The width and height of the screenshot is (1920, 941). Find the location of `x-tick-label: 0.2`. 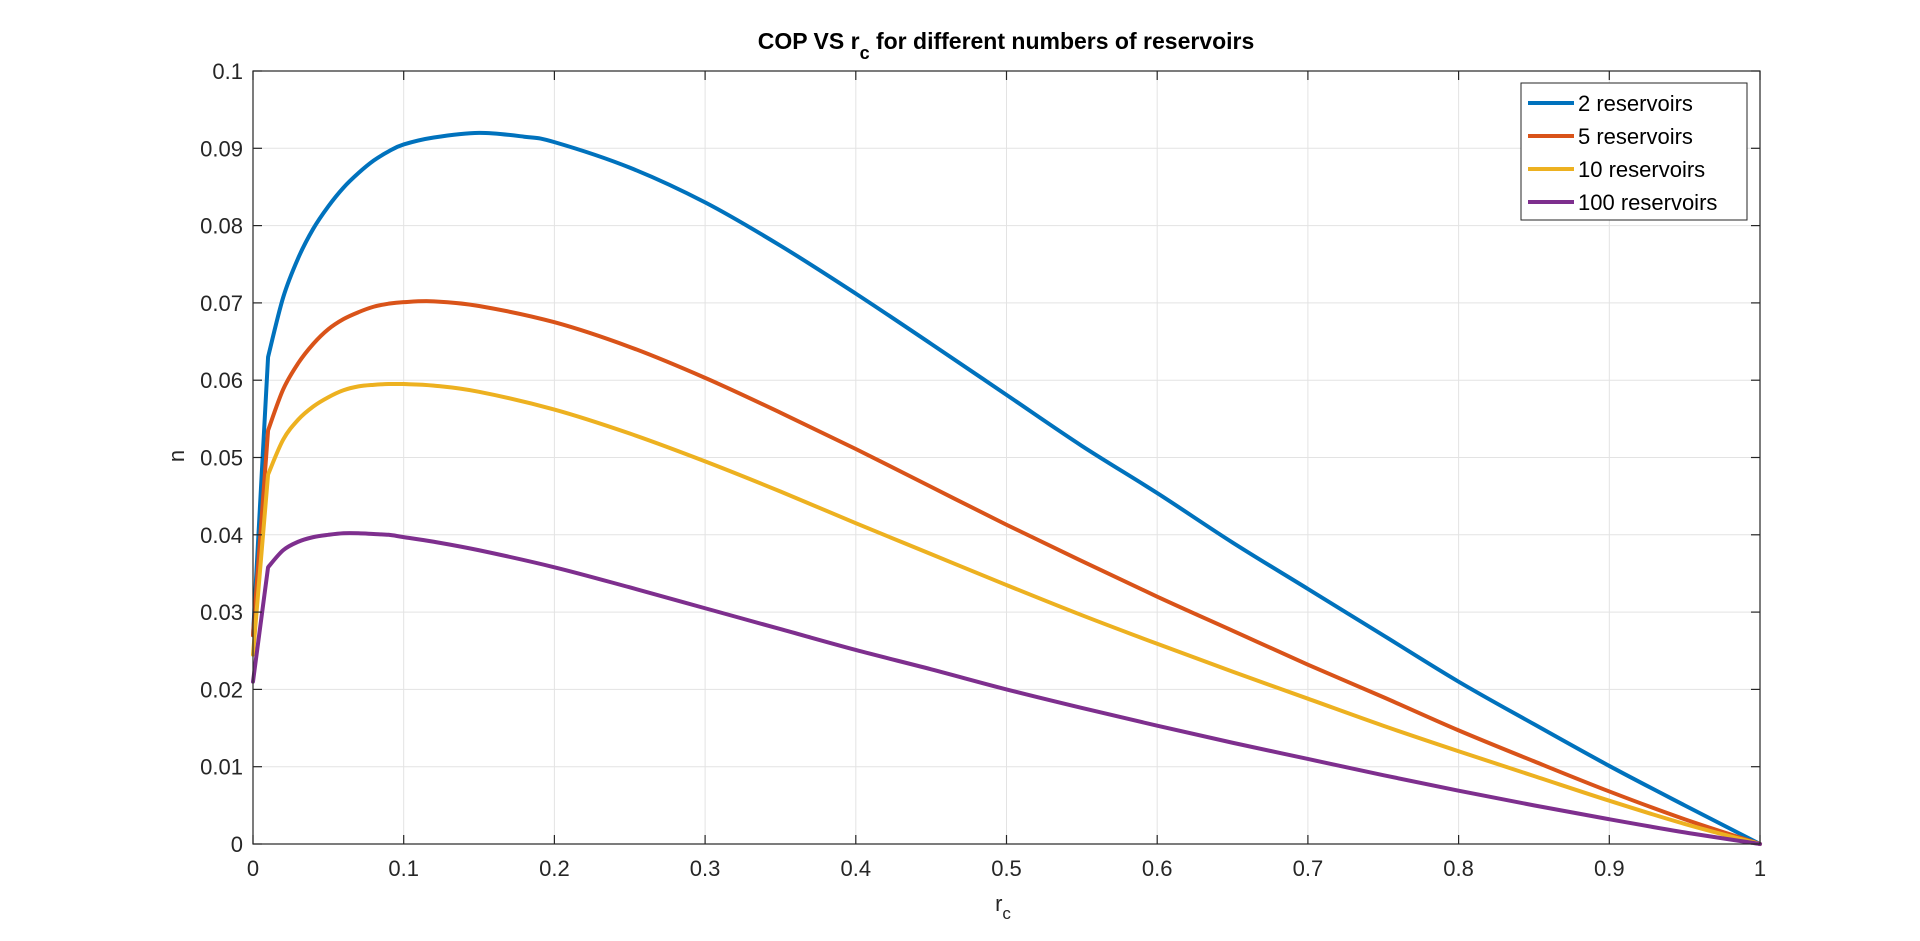

x-tick-label: 0.2 is located at coordinates (554, 868).